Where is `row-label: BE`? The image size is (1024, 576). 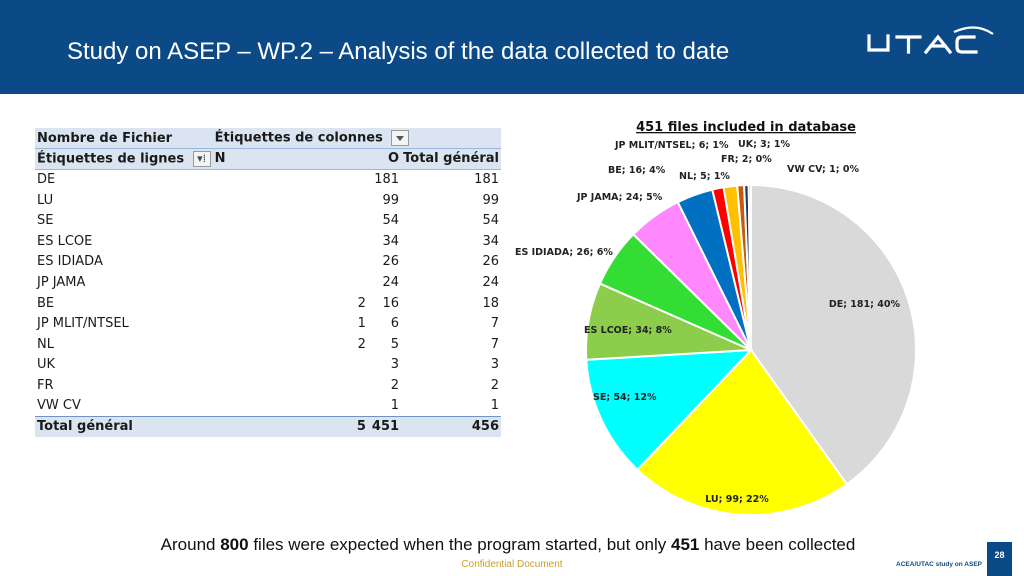
row-label: BE is located at coordinates (46, 303).